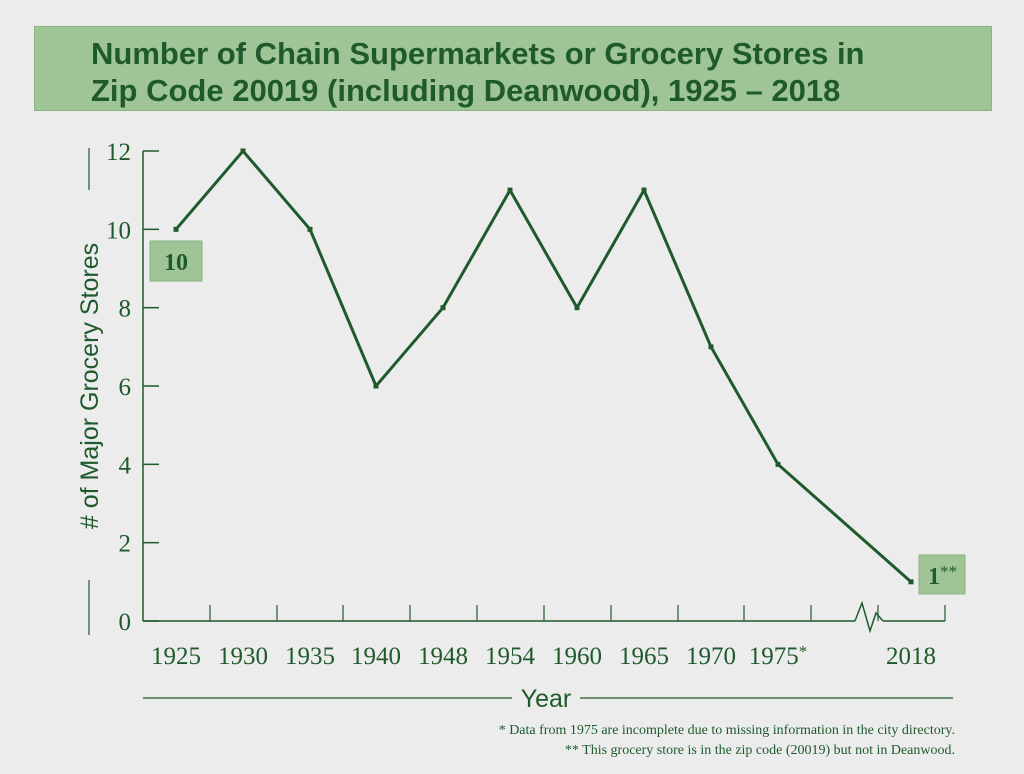  I want to click on y-tick-label: 0, so click(125, 622).